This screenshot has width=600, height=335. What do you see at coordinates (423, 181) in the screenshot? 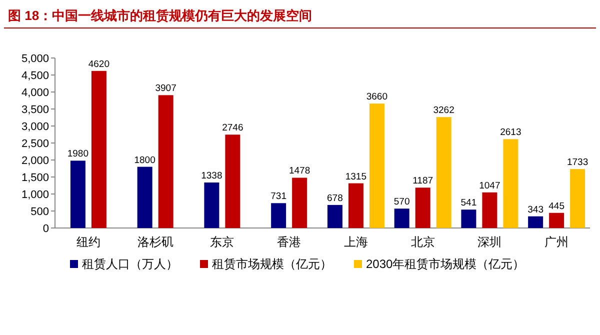
I see `data-label: 1187` at bounding box center [423, 181].